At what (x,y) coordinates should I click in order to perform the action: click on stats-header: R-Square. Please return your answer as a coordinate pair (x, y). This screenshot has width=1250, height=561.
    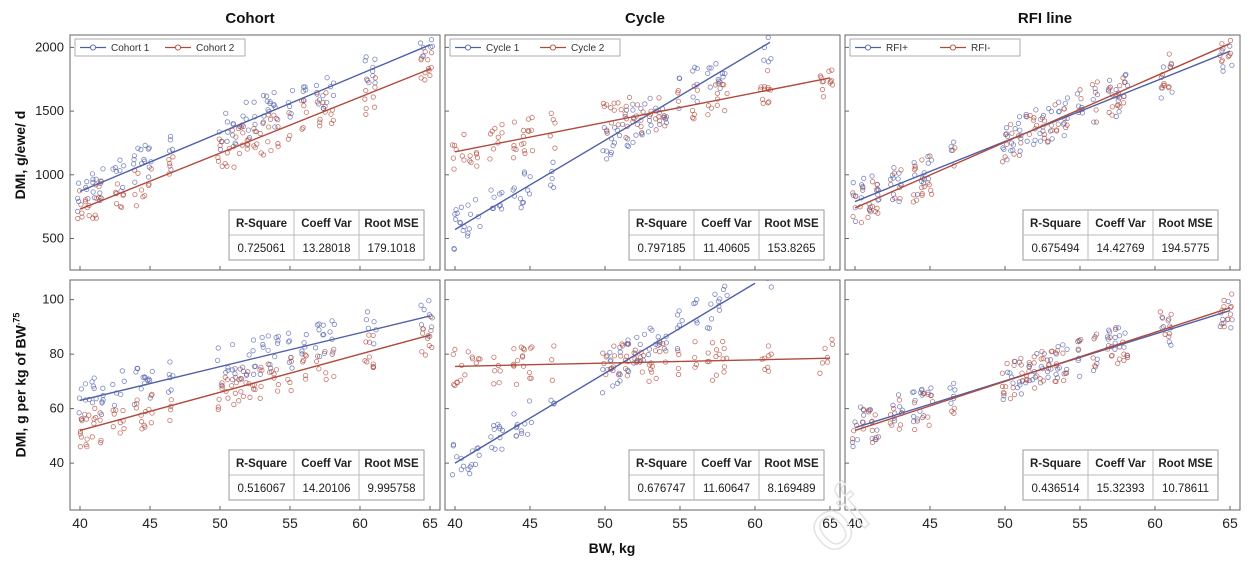
    Looking at the image, I should click on (1055, 224).